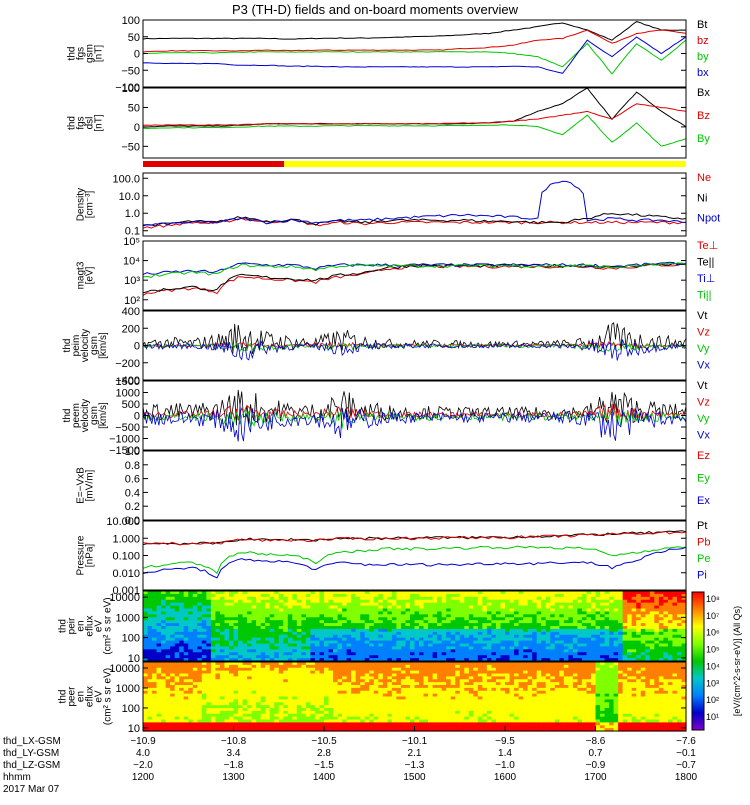 The height and width of the screenshot is (805, 750). What do you see at coordinates (90, 275) in the screenshot?
I see `y-axis-label: [eV]` at bounding box center [90, 275].